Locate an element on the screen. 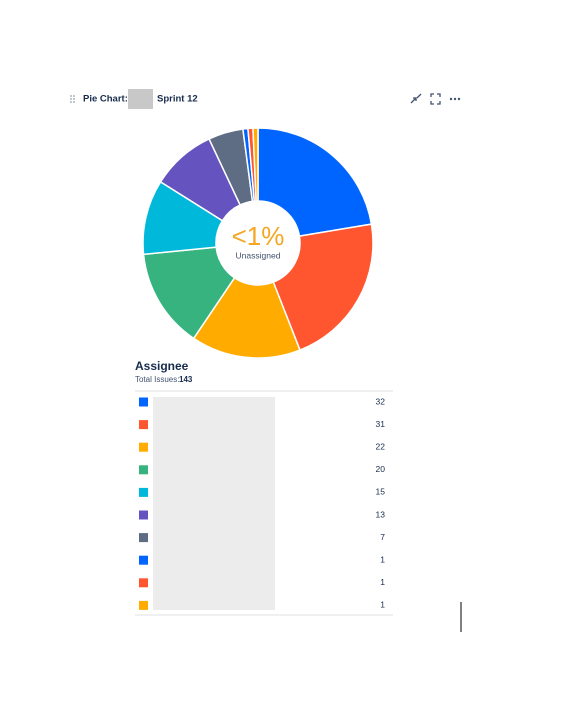 The image size is (585, 726). minimize-icon is located at coordinates (416, 98).